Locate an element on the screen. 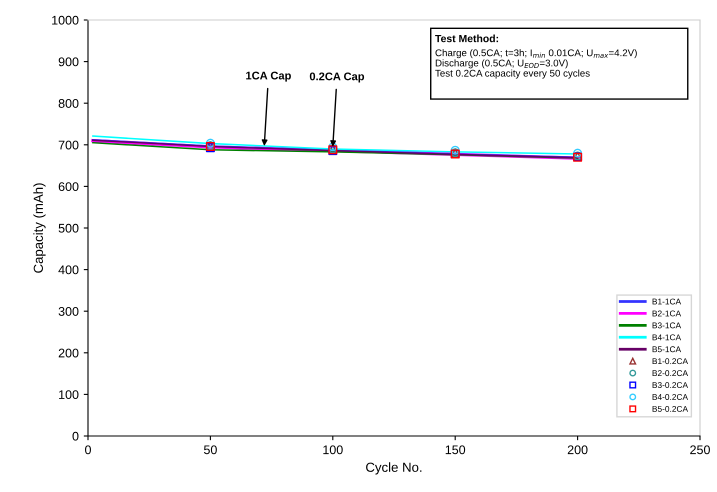  legend-label: B4-1CA is located at coordinates (667, 337).